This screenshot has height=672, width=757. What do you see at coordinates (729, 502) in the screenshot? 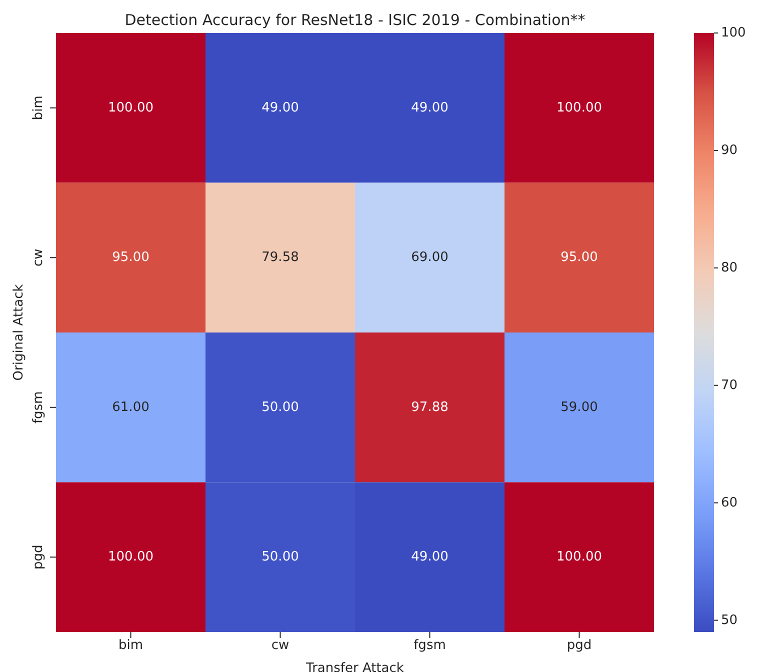
I see `color-bar-label: 60` at bounding box center [729, 502].